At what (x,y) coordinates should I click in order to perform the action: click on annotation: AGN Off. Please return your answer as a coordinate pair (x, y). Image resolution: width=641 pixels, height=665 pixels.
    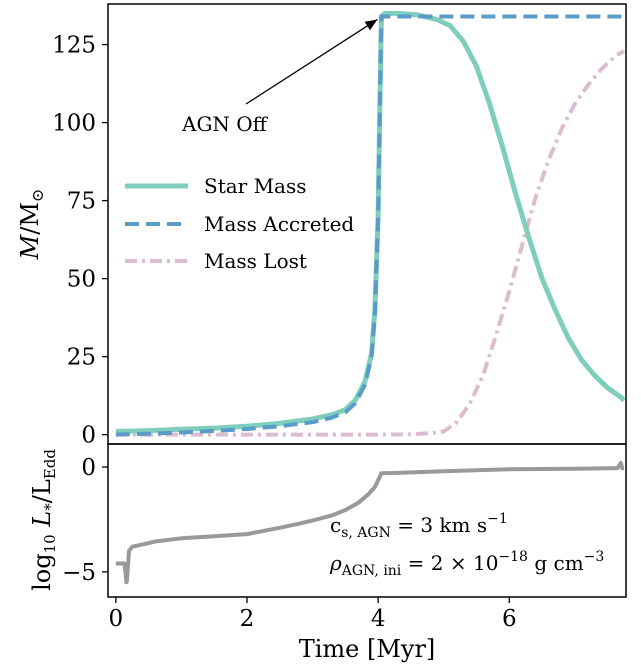
    Looking at the image, I should click on (279, 77).